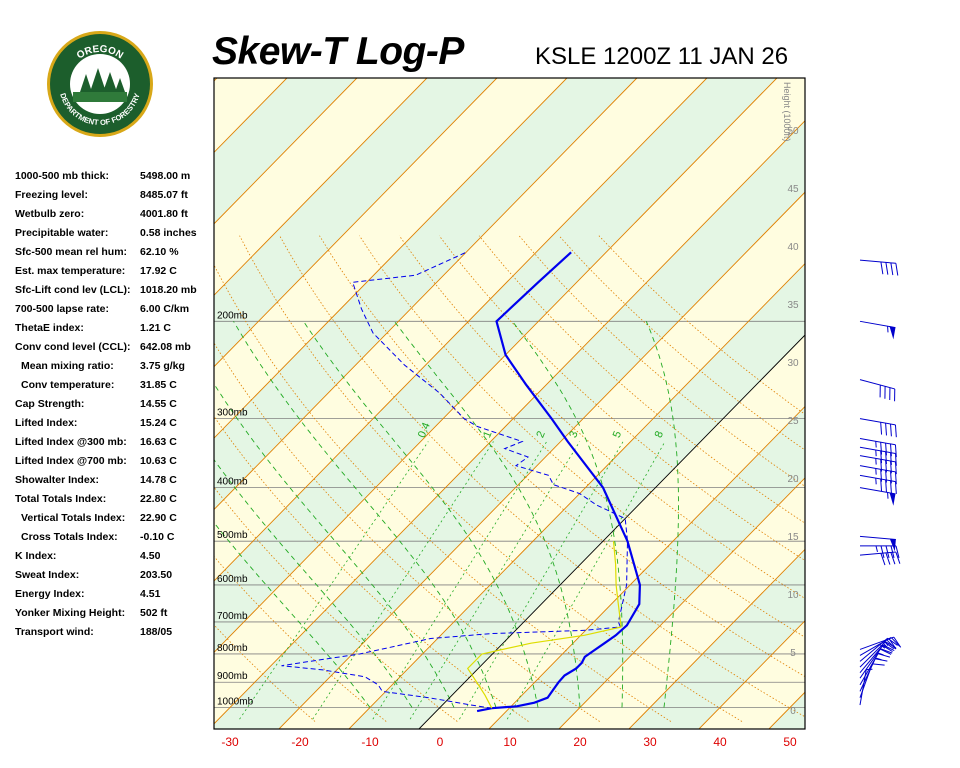 The width and height of the screenshot is (960, 768). Describe the element at coordinates (424, 430) in the screenshot. I see `mixing-ratio-label: 0.4` at that location.